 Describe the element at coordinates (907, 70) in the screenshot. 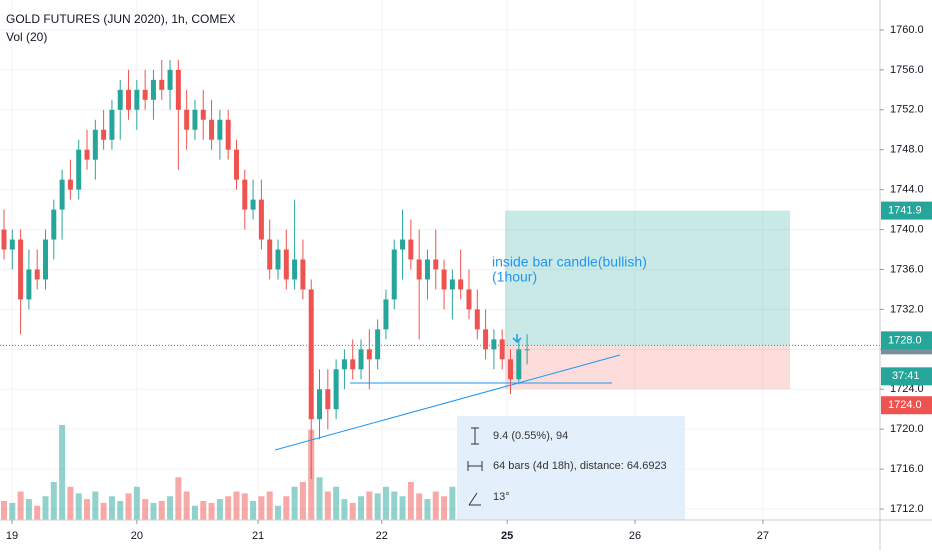

I see `y-tick-label: 1756.0` at that location.